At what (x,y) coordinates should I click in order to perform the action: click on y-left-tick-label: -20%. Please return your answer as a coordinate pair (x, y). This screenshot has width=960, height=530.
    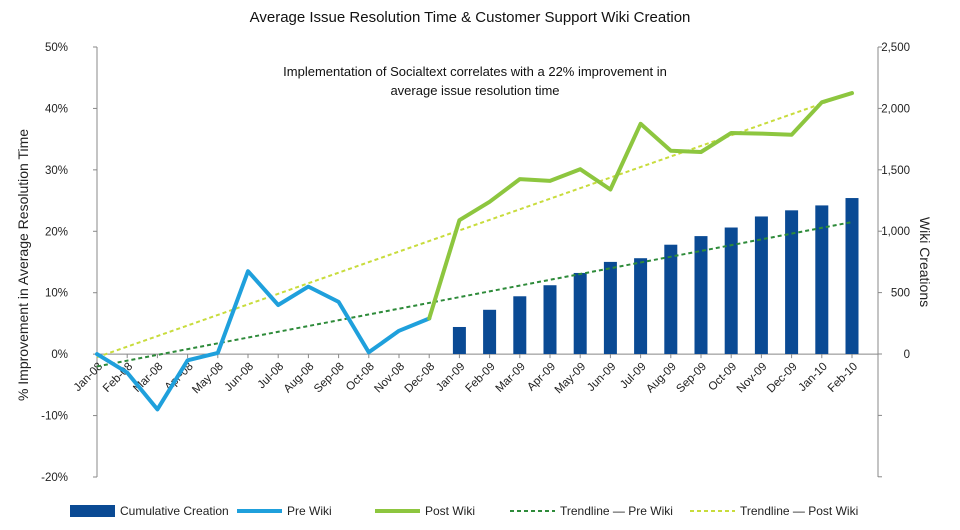
    Looking at the image, I should click on (54, 478).